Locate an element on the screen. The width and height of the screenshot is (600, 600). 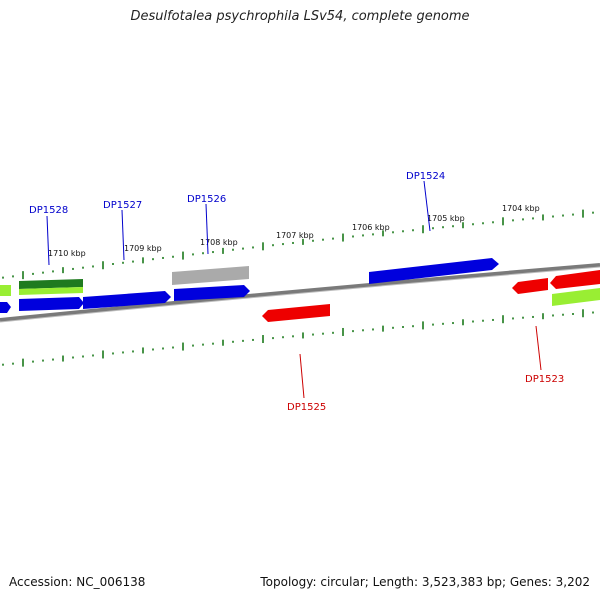
scale-label-1710: 1710 kbp is located at coordinates (67, 253).